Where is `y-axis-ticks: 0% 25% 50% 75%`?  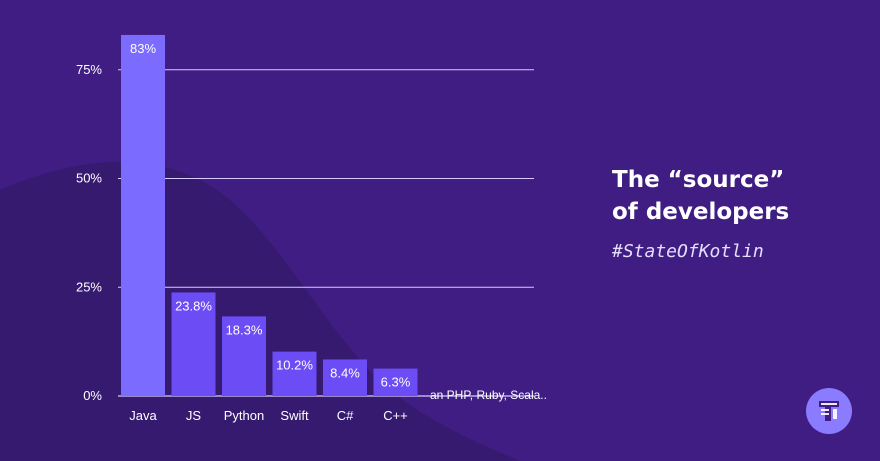
y-axis-ticks: 0% 25% 50% 75% is located at coordinates (89, 232).